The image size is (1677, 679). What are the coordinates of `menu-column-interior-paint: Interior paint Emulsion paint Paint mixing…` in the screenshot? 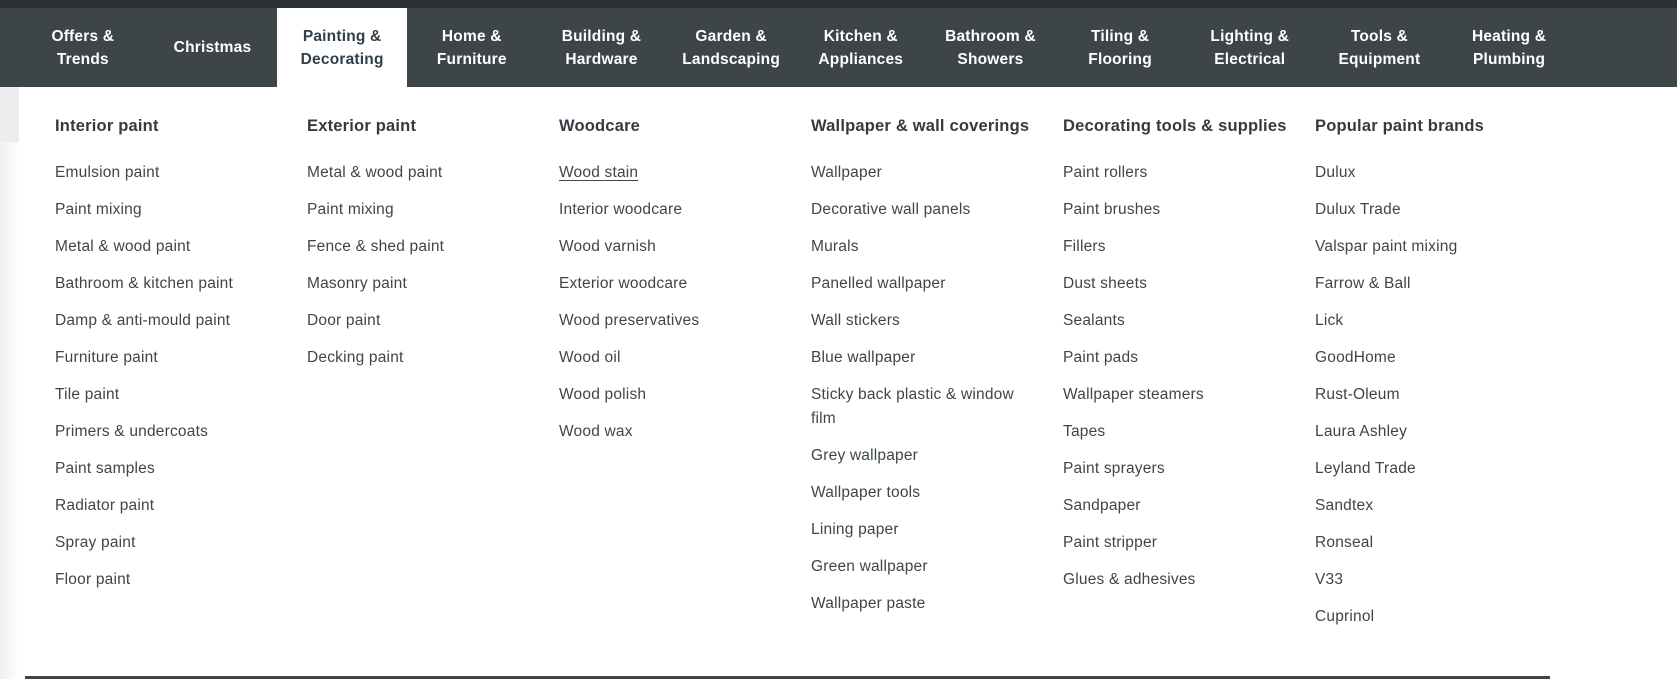 It's located at (181, 378).